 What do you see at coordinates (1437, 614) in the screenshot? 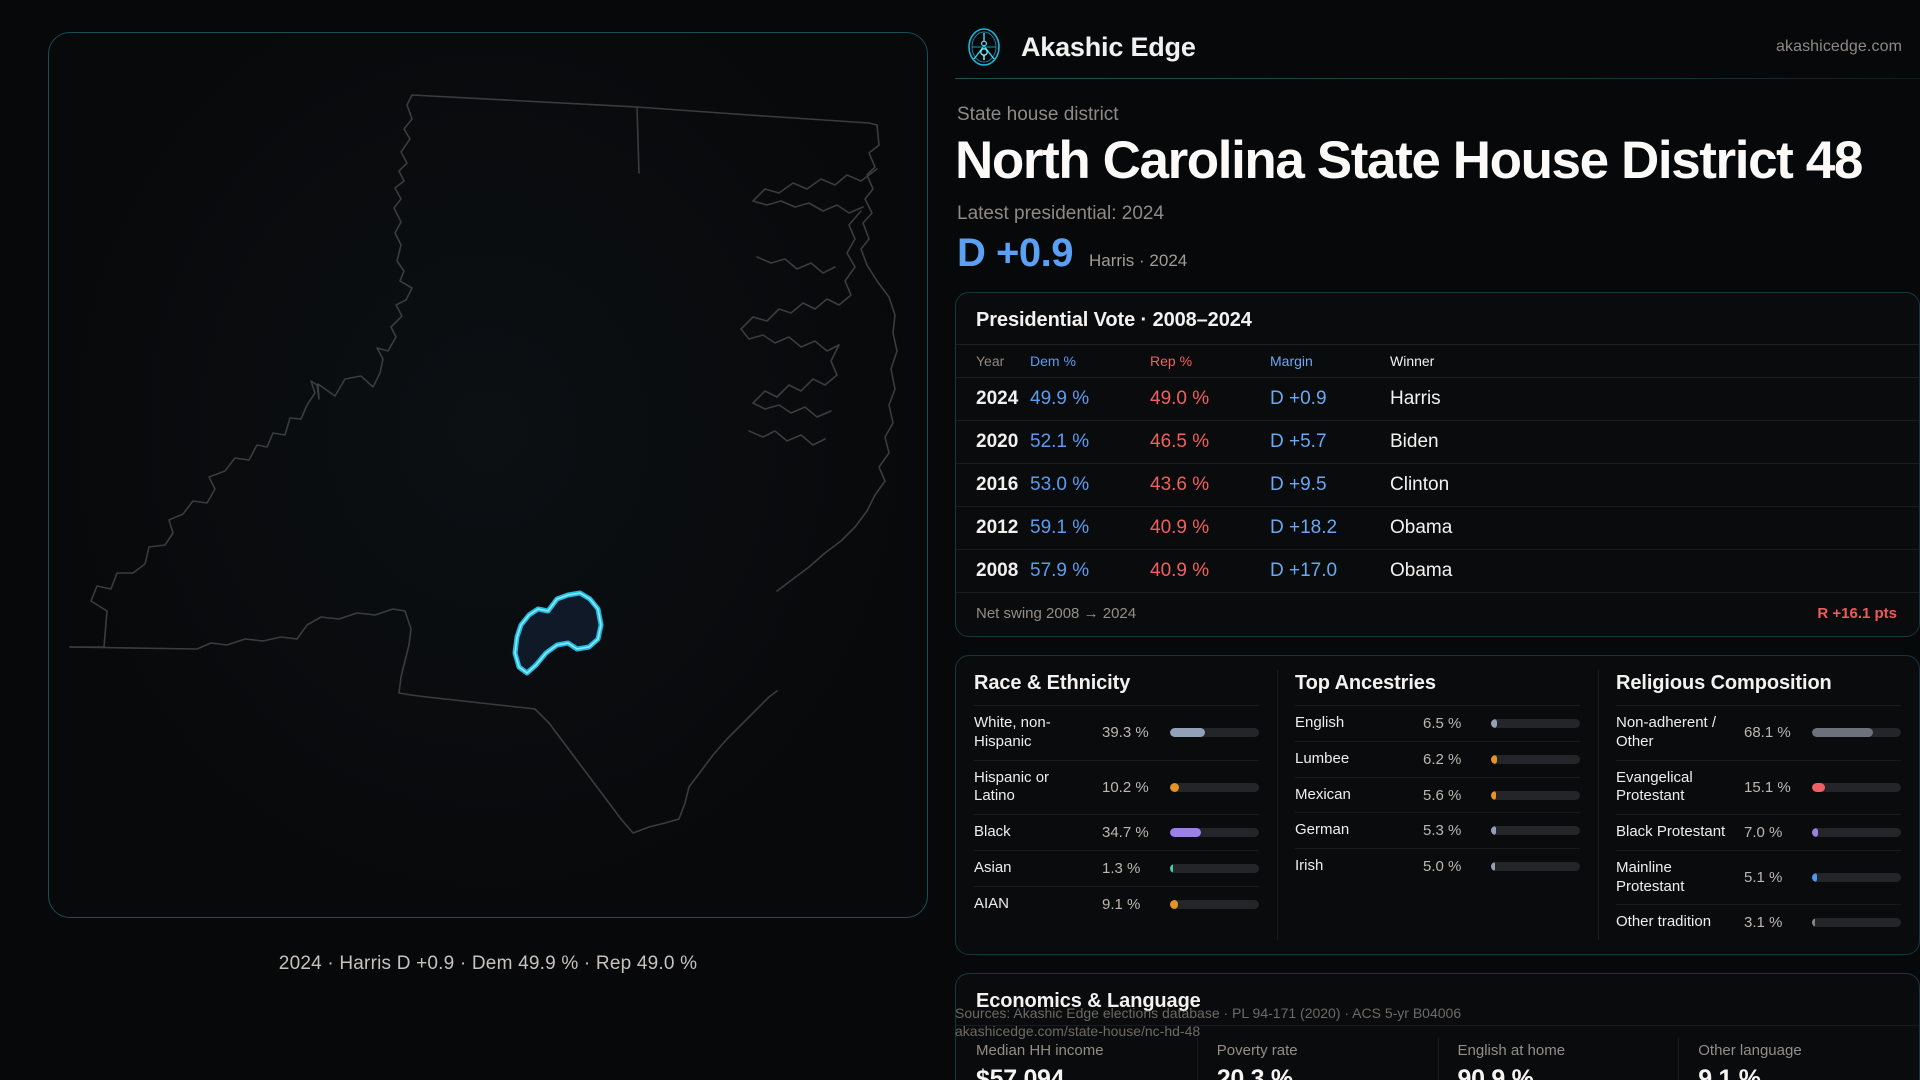
I see `net-swing-row: Net swing 2008 → 2024 R +16.1 pts` at bounding box center [1437, 614].